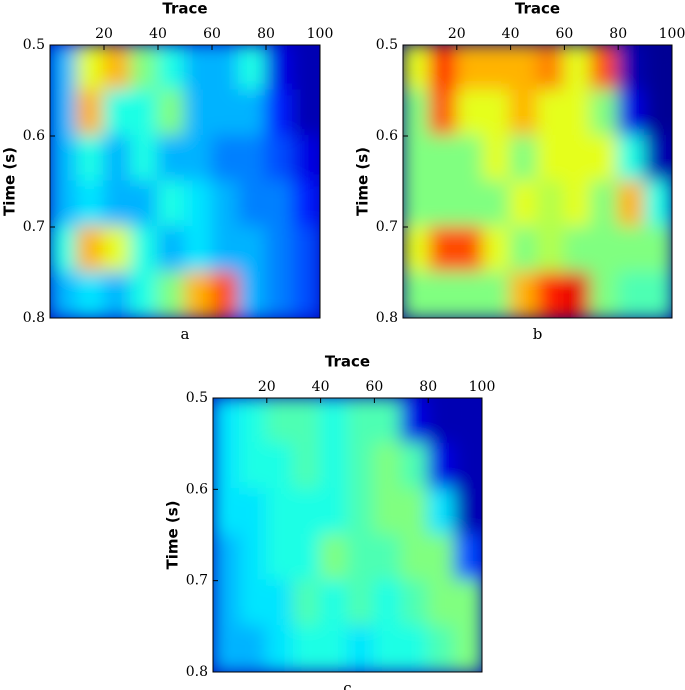 The width and height of the screenshot is (685, 690). Describe the element at coordinates (538, 334) in the screenshot. I see `caption: b` at that location.